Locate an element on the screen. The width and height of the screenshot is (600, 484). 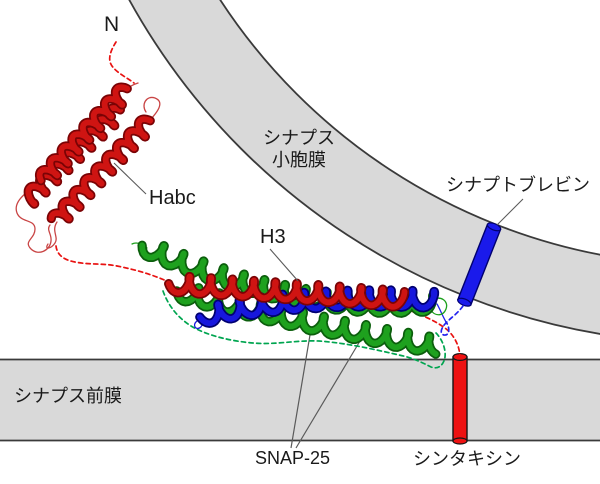
h3-domain-label: H3 is located at coordinates (273, 237).